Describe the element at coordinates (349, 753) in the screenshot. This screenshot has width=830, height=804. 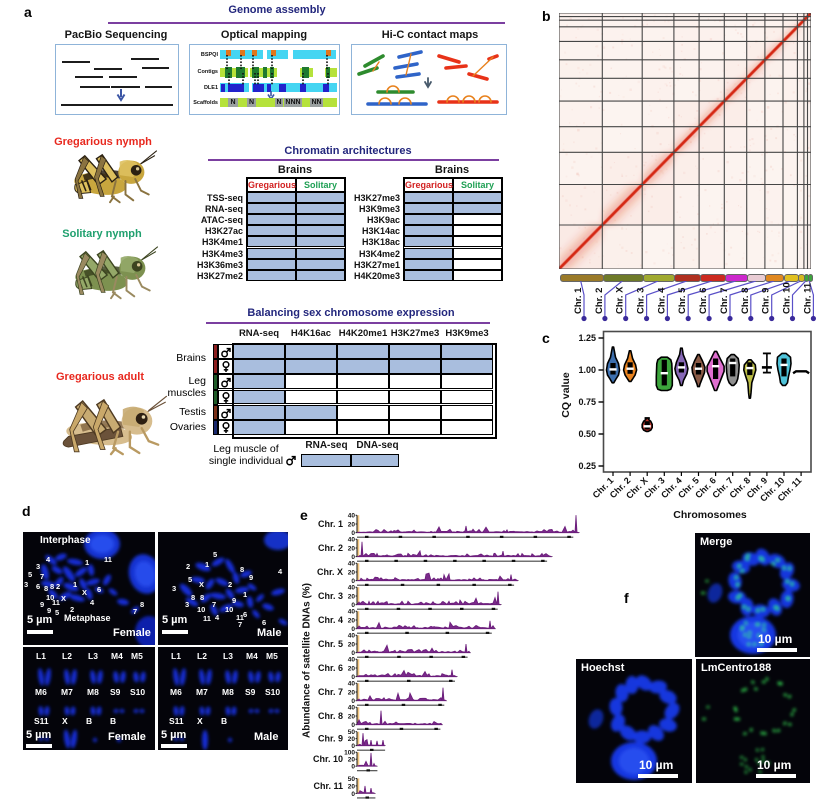
I see `svg-text: 100` at that location.